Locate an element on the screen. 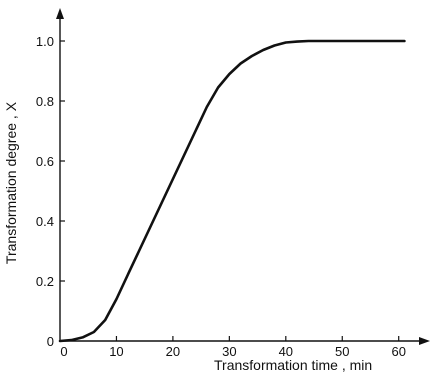 The width and height of the screenshot is (432, 379). y-axis-label: Transformation degree , X is located at coordinates (11, 182).